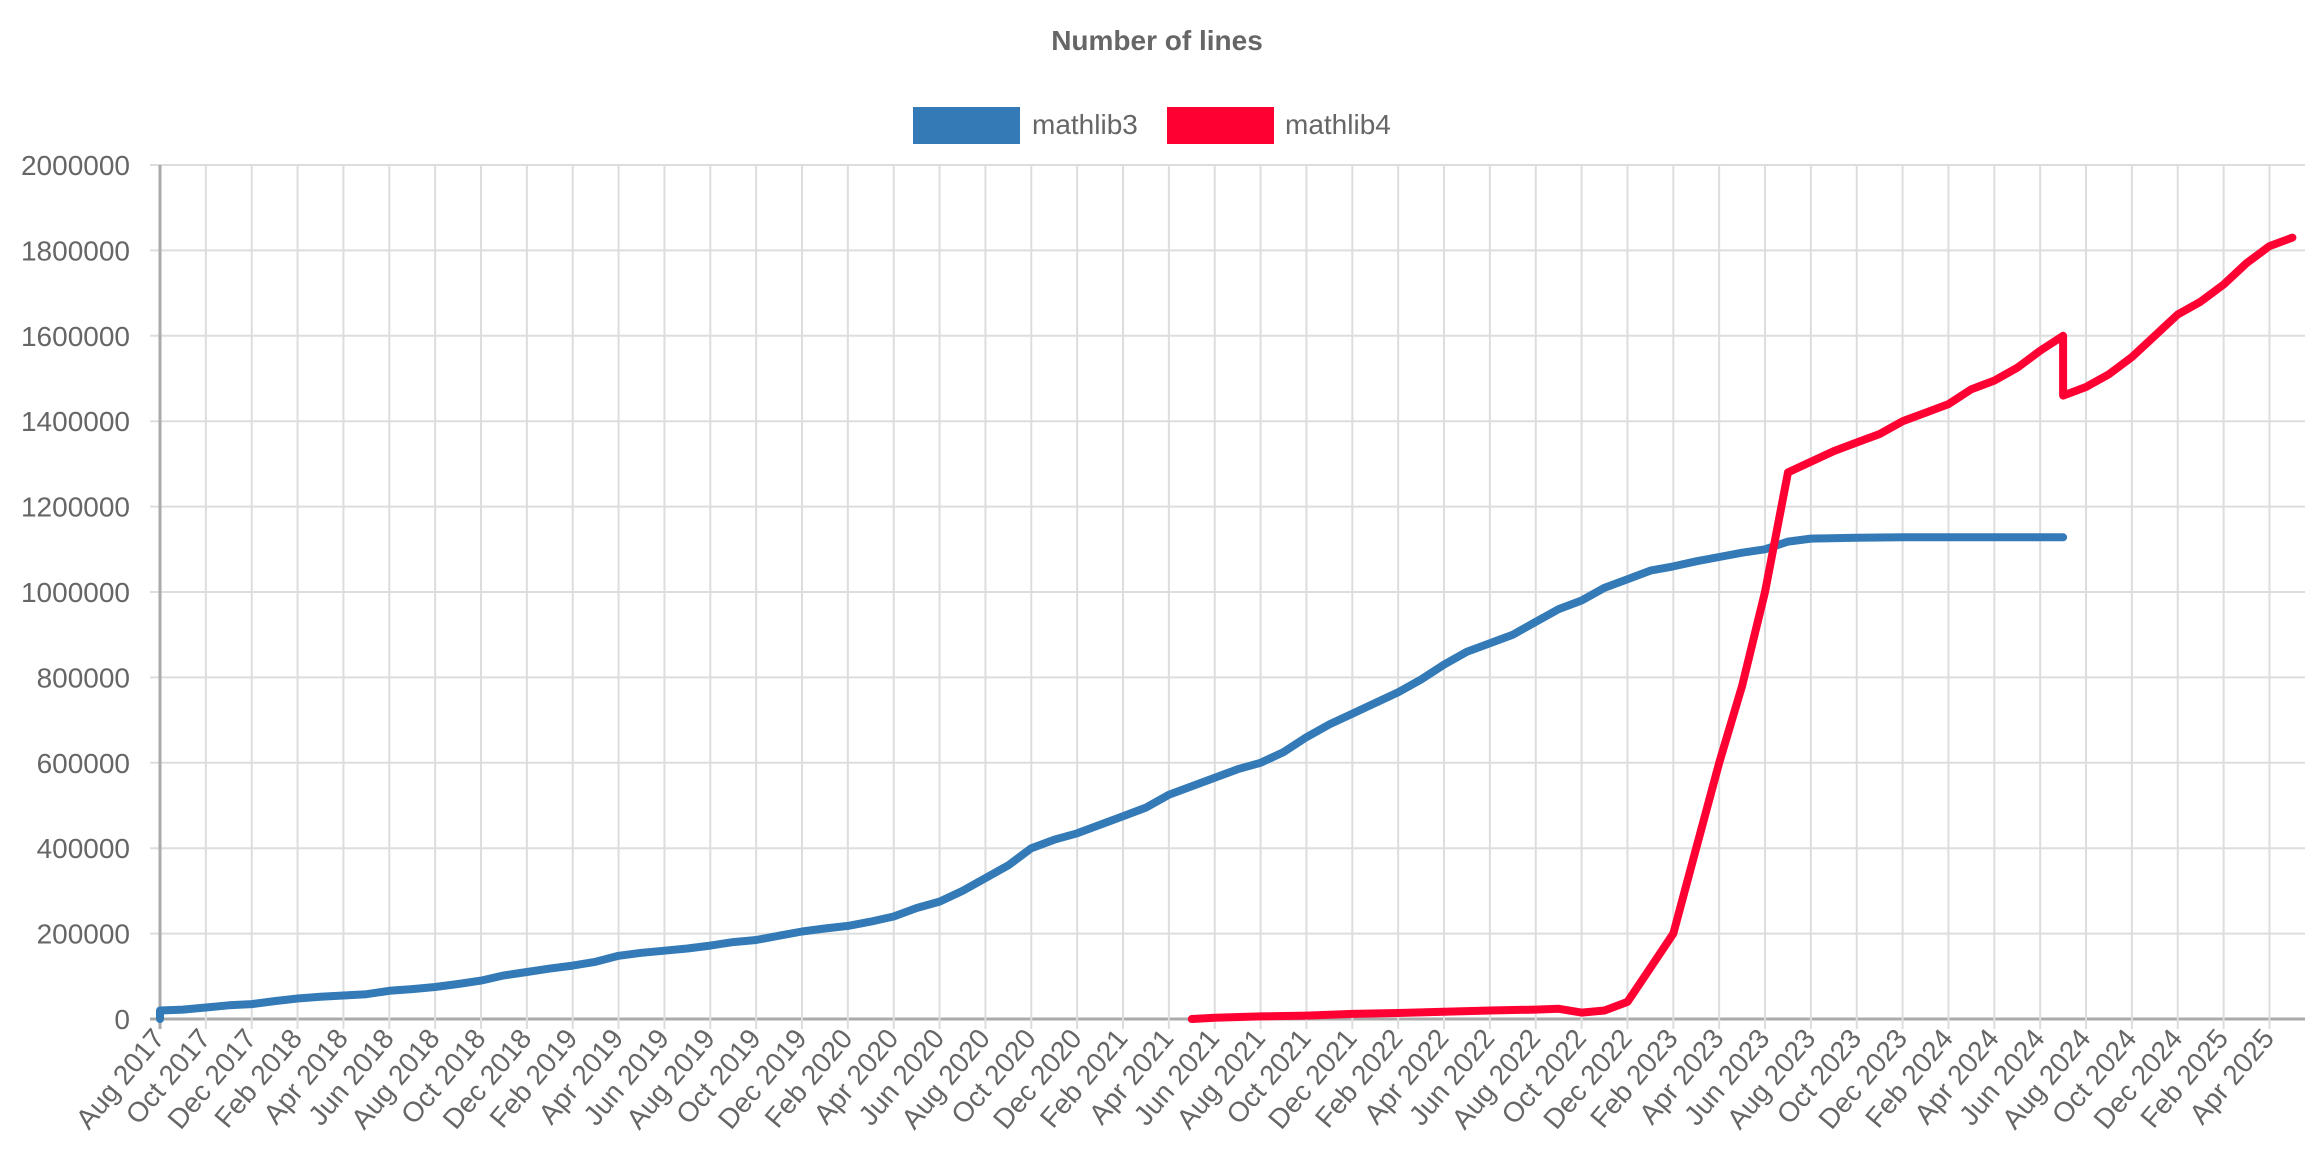 This screenshot has height=1157, width=2315. What do you see at coordinates (75, 165) in the screenshot?
I see `y-tick-label: 2000000` at bounding box center [75, 165].